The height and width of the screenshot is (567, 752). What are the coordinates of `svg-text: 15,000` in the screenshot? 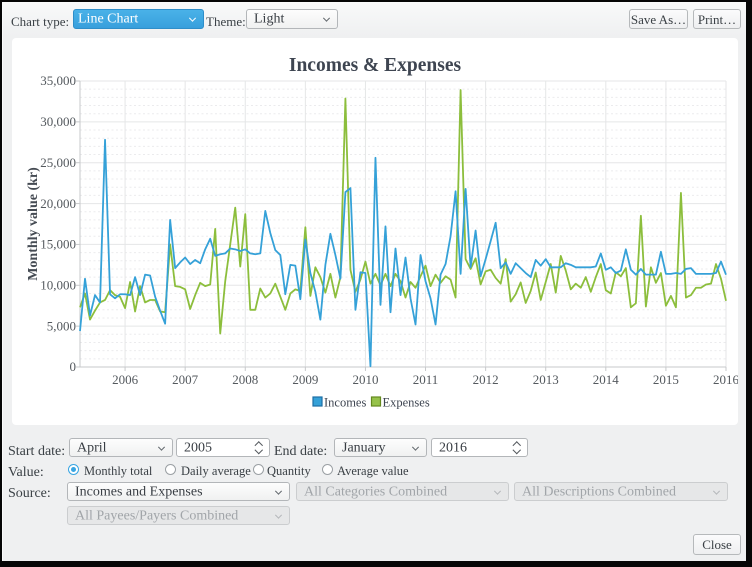 It's located at (58, 244).